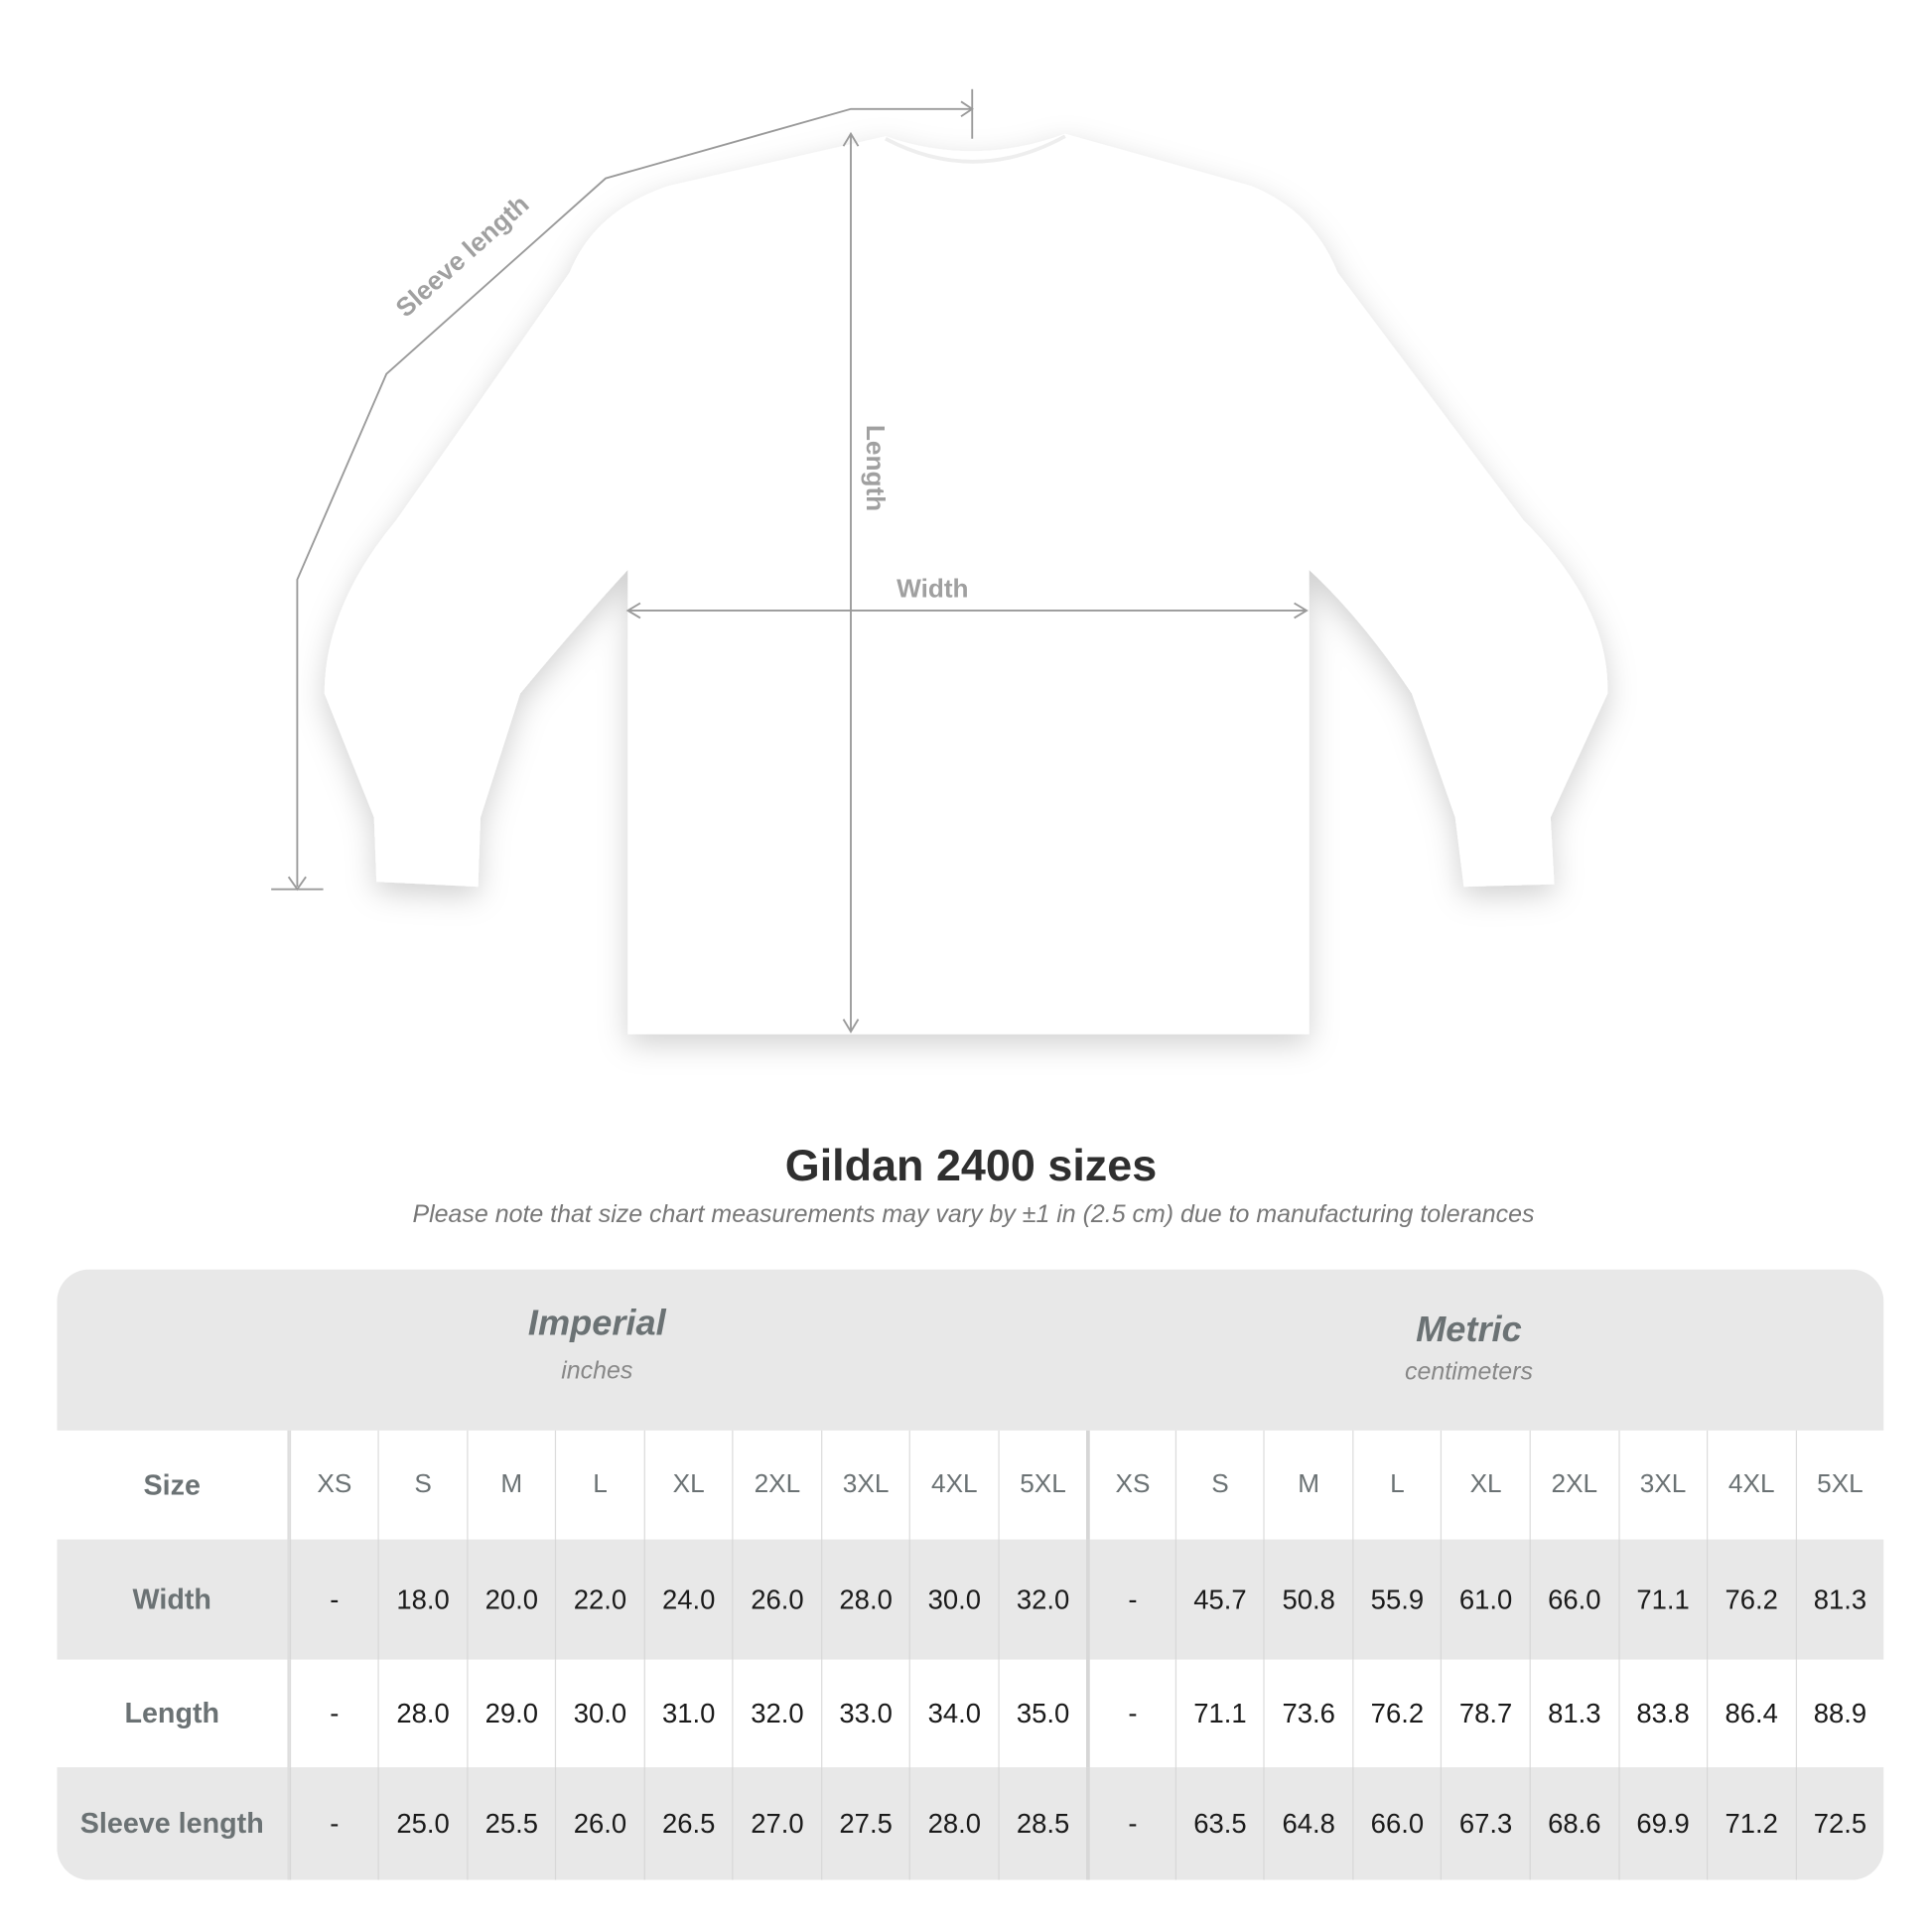 The height and width of the screenshot is (1932, 1932). Describe the element at coordinates (954, 1714) in the screenshot. I see `value-cell: 34.0` at that location.